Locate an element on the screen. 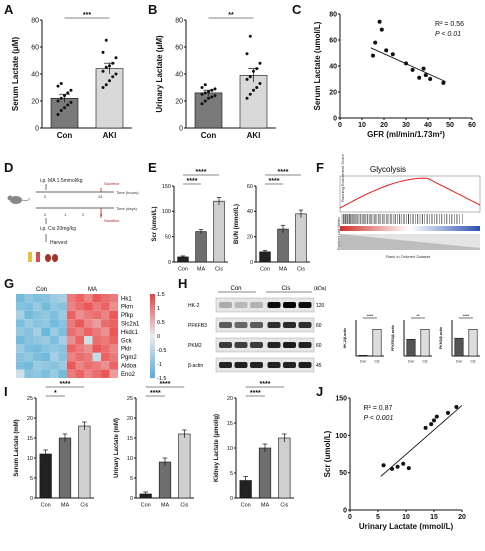  x-tick-label-ma: MA is located at coordinates (283, 270).